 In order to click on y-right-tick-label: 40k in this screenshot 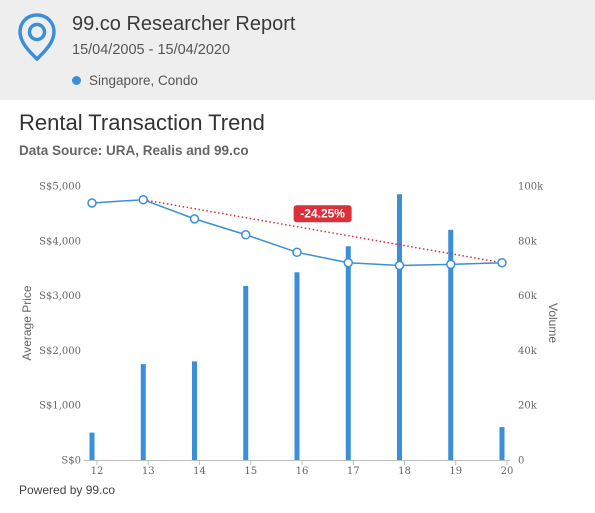, I will do `click(528, 351)`.